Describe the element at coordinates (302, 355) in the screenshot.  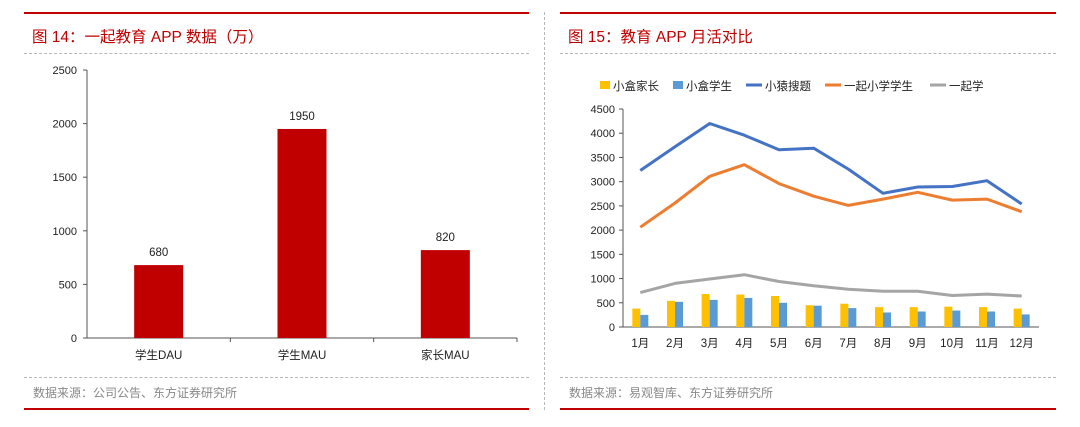
I see `x-tick-label: 学生MAU` at that location.